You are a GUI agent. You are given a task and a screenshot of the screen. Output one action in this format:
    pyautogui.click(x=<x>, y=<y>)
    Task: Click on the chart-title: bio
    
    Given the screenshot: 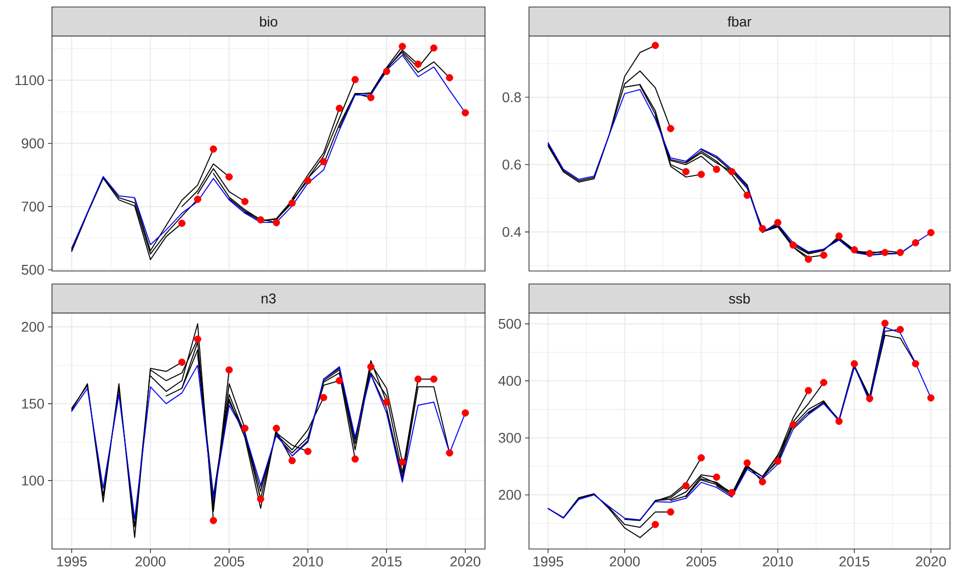 What is the action you would take?
    pyautogui.click(x=269, y=21)
    